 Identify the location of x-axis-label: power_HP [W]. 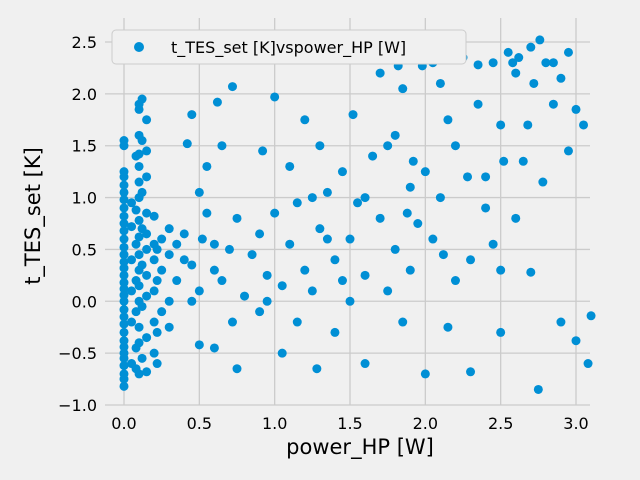
(360, 447).